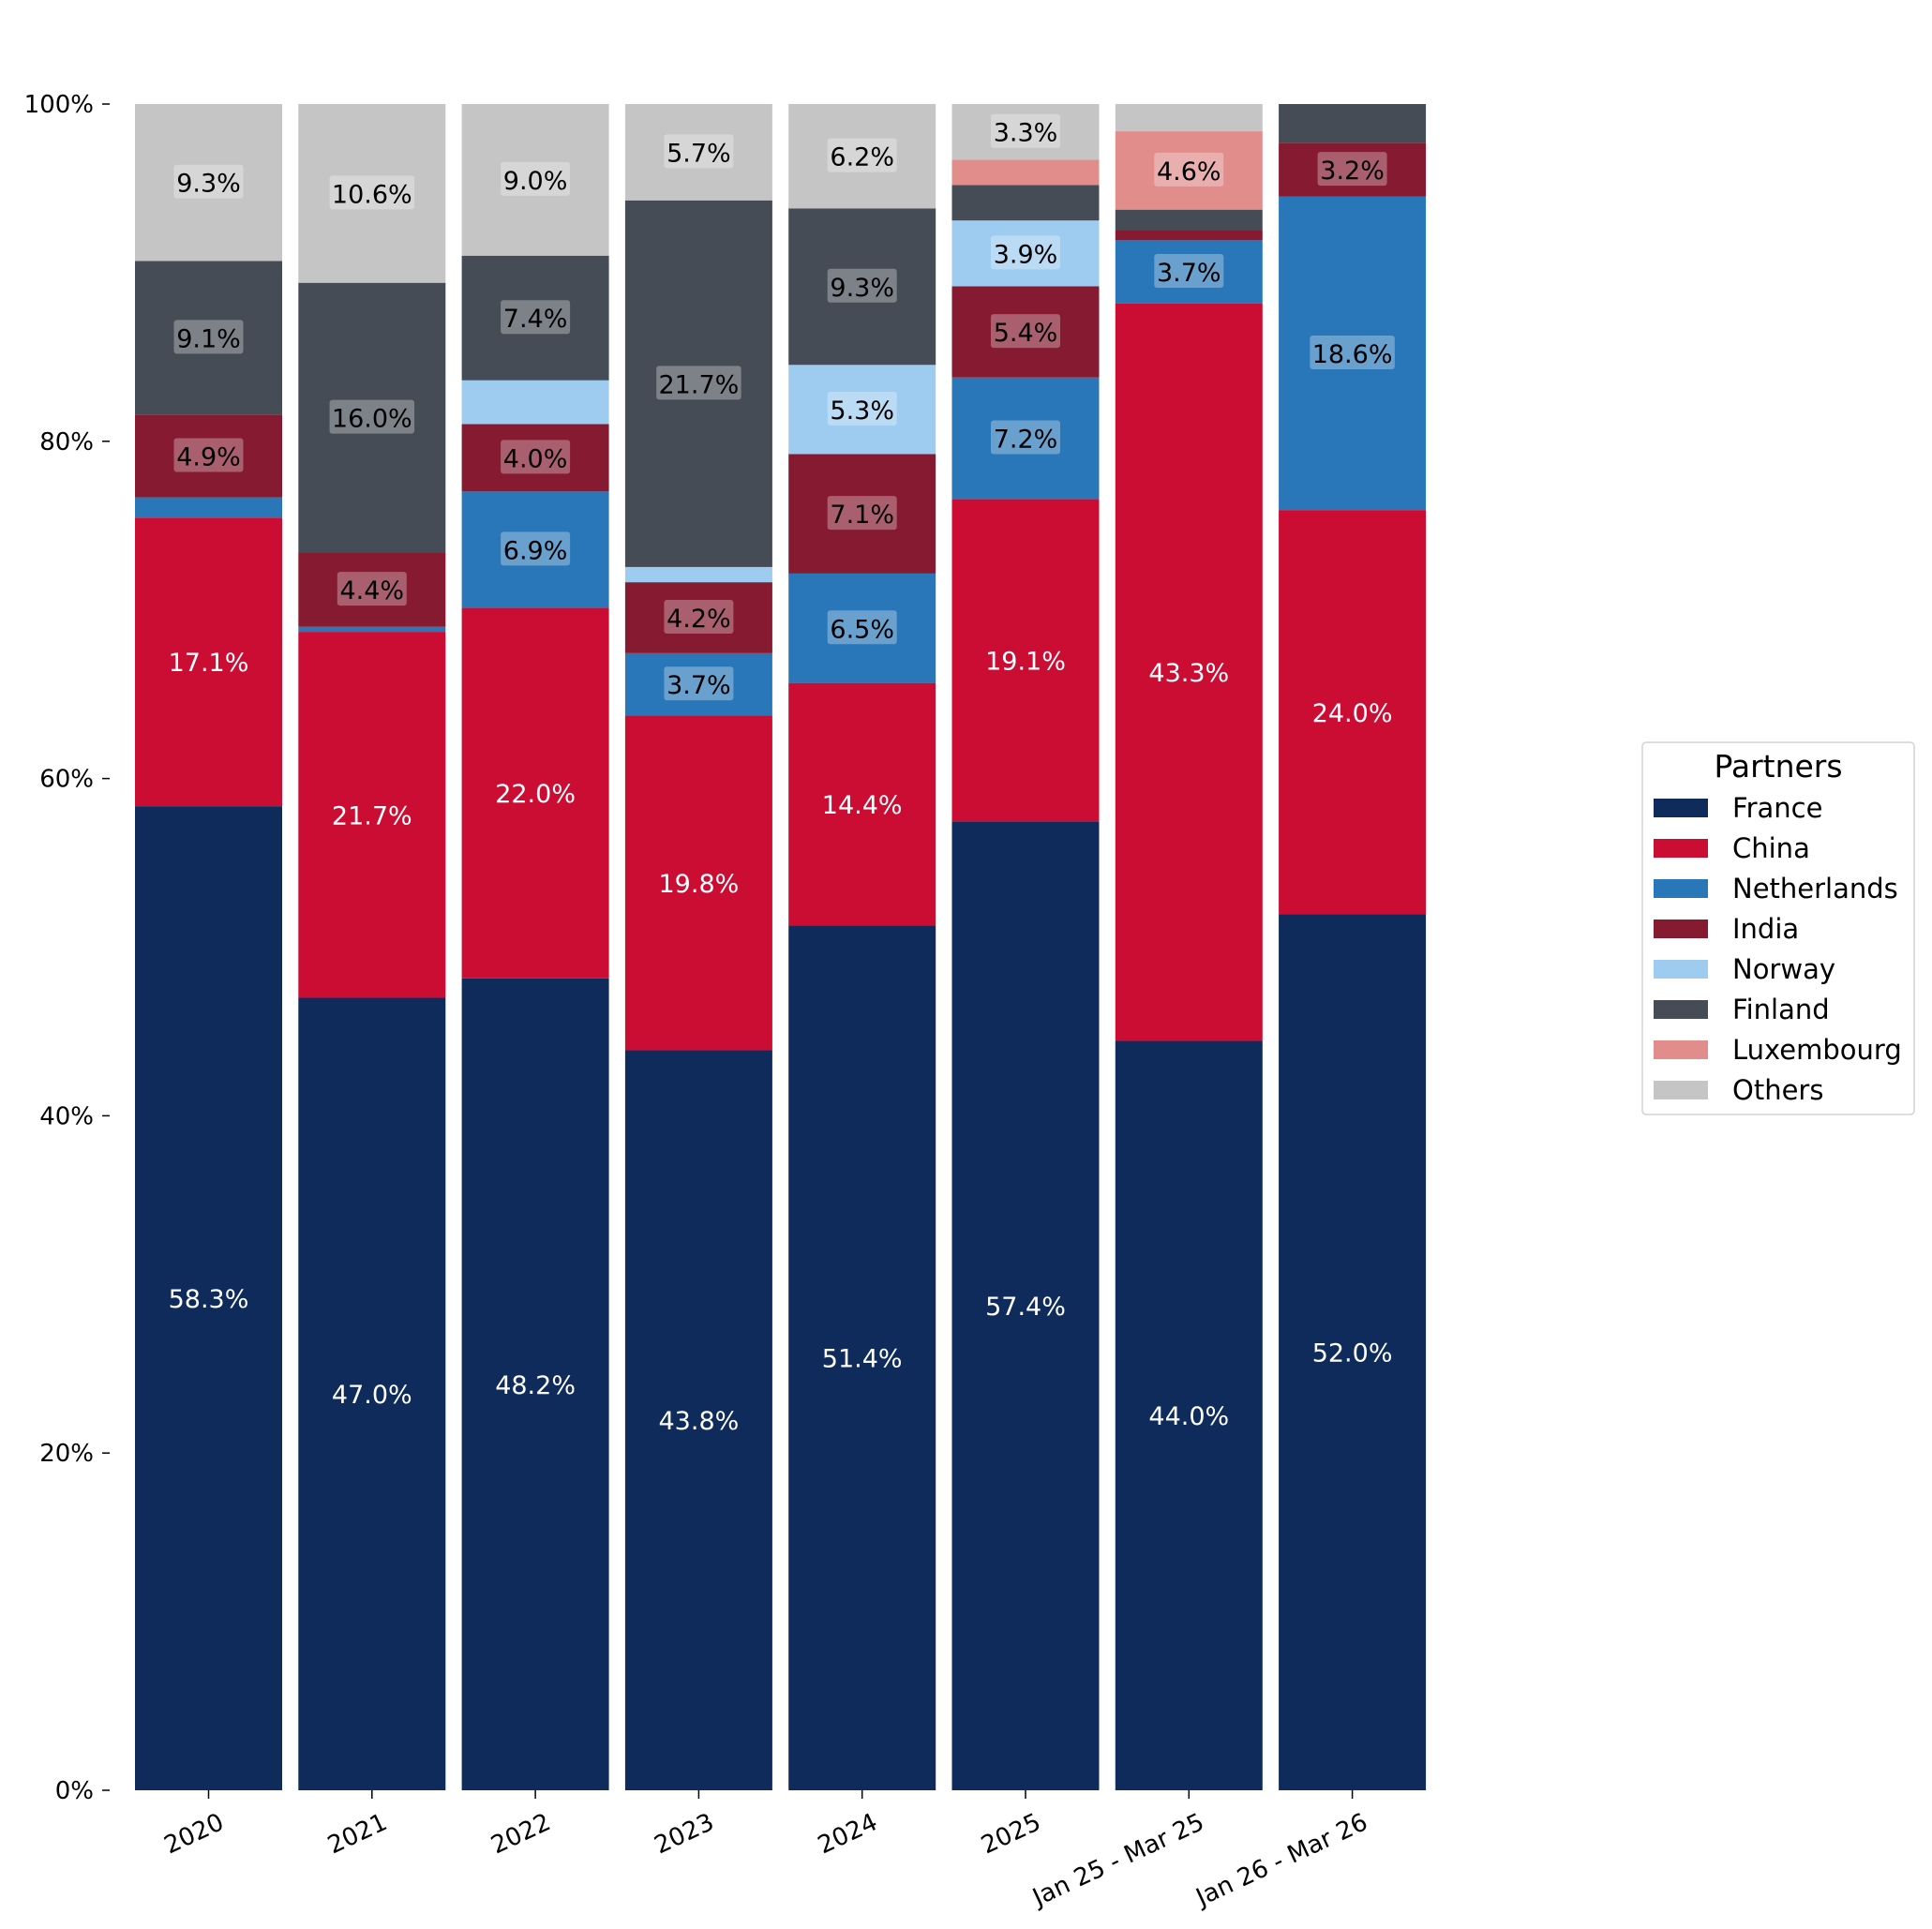 Image resolution: width=1932 pixels, height=1929 pixels. I want to click on x-tick-label: 2023, so click(685, 1834).